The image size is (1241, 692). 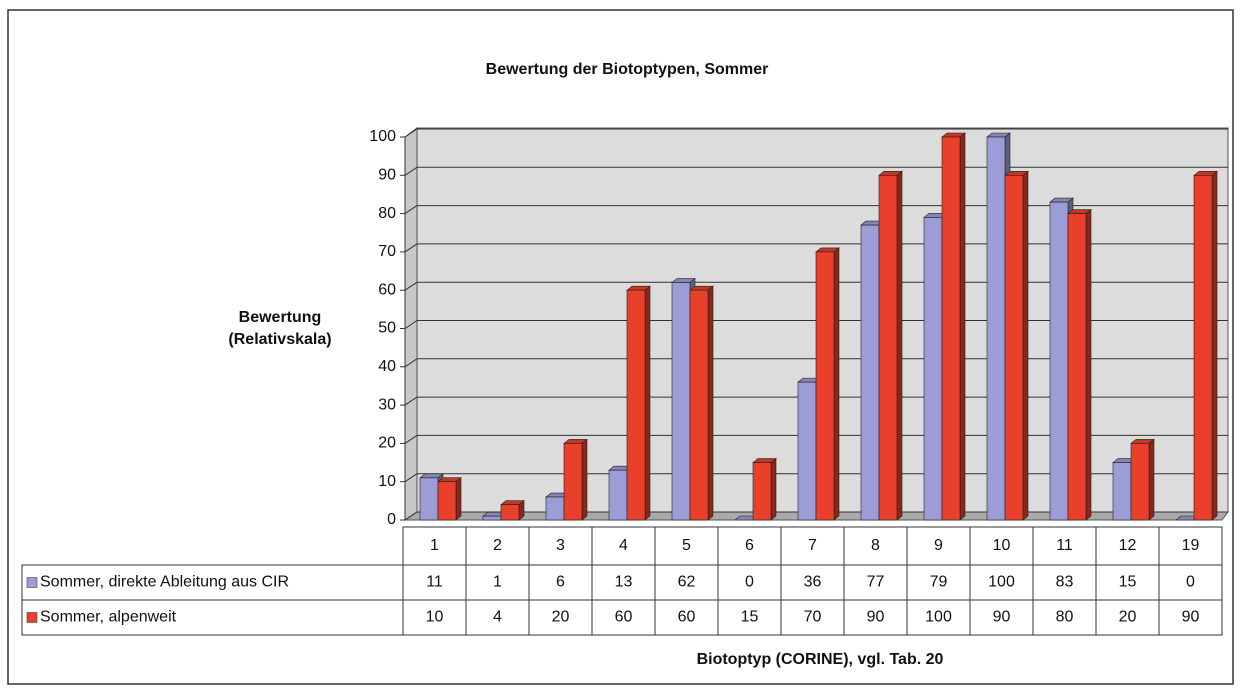 What do you see at coordinates (387, 443) in the screenshot?
I see `y-tick-label: 20` at bounding box center [387, 443].